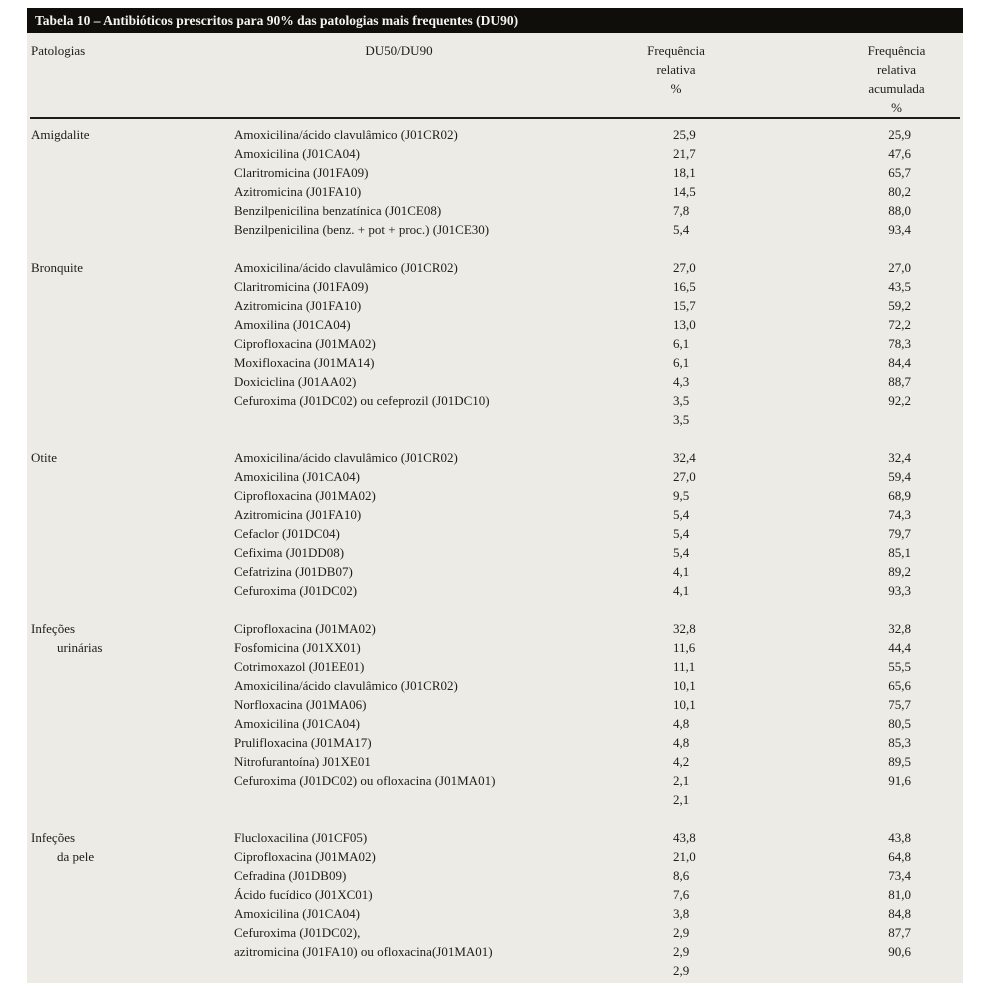 The width and height of the screenshot is (987, 997). Describe the element at coordinates (495, 381) in the screenshot. I see `table-row: Doxiciclina (J01AA02) 4,3 88,7` at that location.